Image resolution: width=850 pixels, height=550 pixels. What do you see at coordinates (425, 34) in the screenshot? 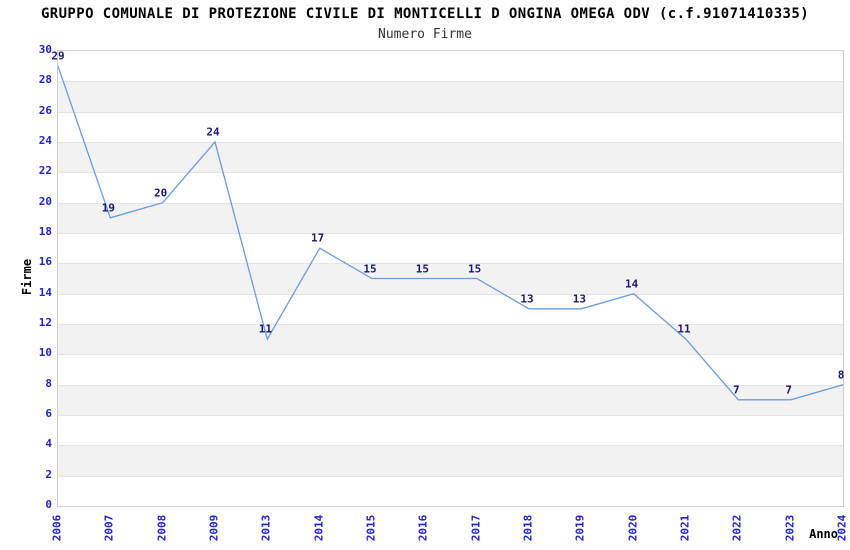
I see `chart-subtitle: Numero Firme` at bounding box center [425, 34].